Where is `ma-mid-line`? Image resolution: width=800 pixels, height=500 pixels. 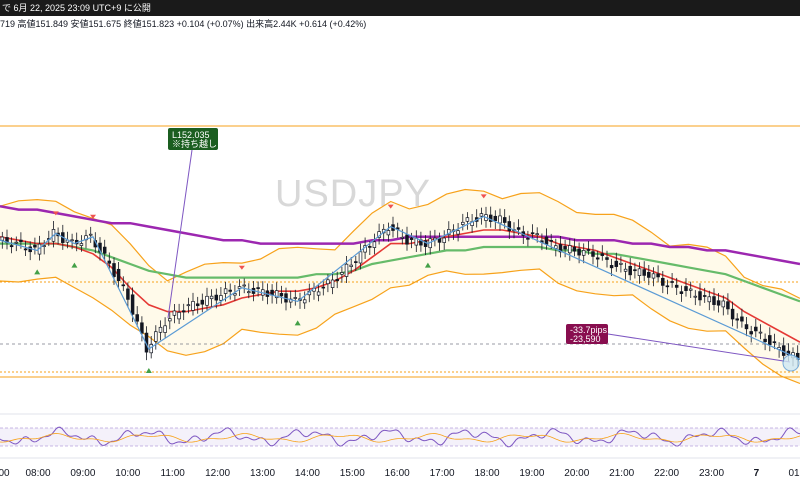
ma-mid-line is located at coordinates (400, 272).